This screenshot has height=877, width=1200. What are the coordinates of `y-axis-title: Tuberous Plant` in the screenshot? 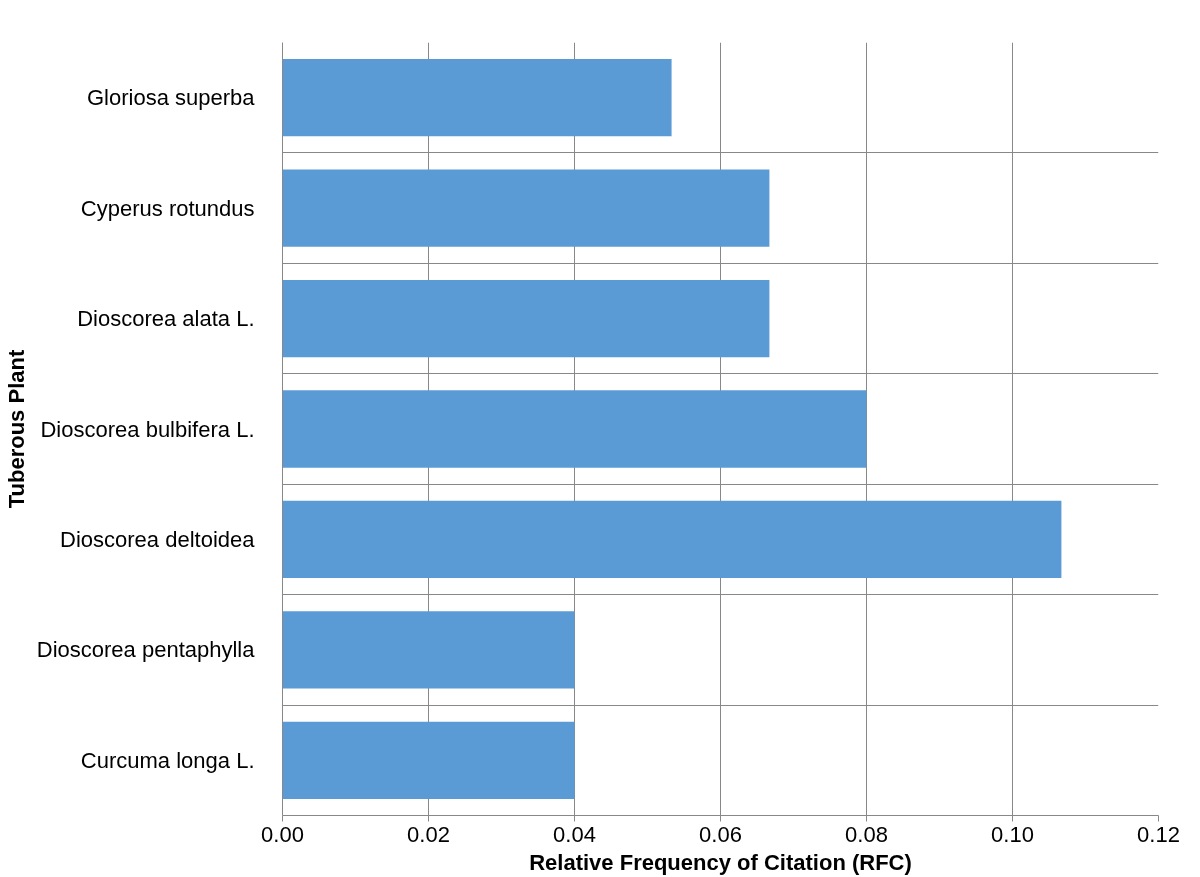 It's located at (16, 429).